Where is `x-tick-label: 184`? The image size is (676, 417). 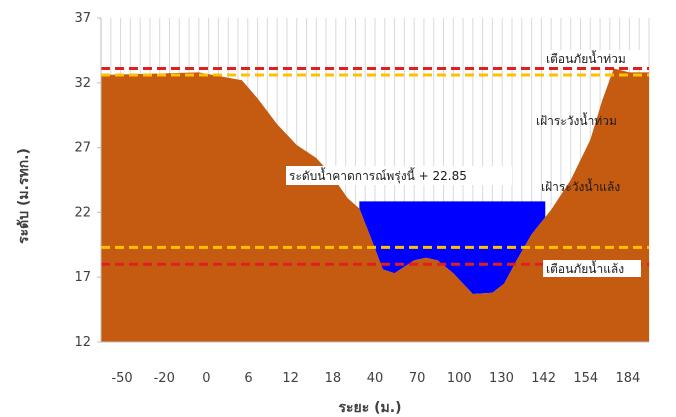
x-tick-label: 184 is located at coordinates (628, 378).